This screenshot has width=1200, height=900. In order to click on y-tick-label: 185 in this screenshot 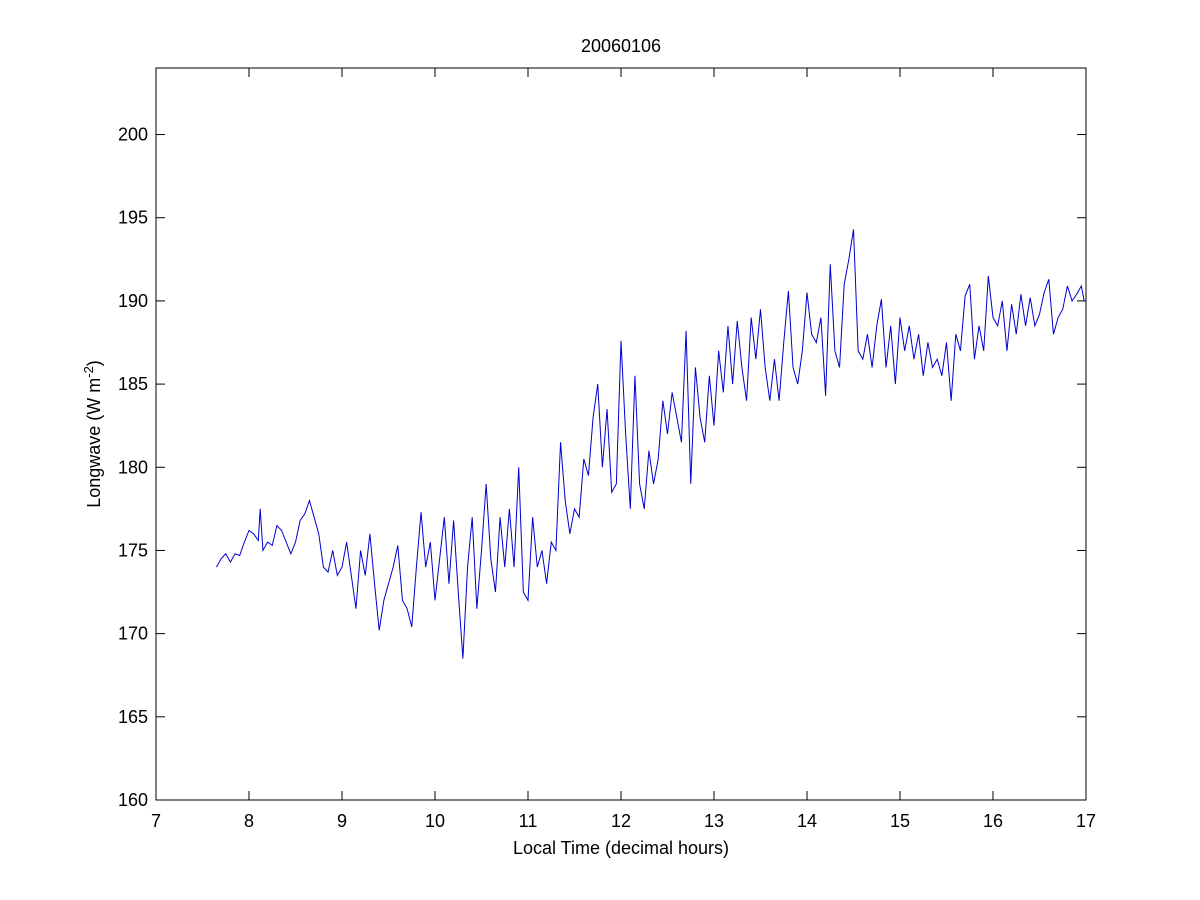, I will do `click(133, 384)`.